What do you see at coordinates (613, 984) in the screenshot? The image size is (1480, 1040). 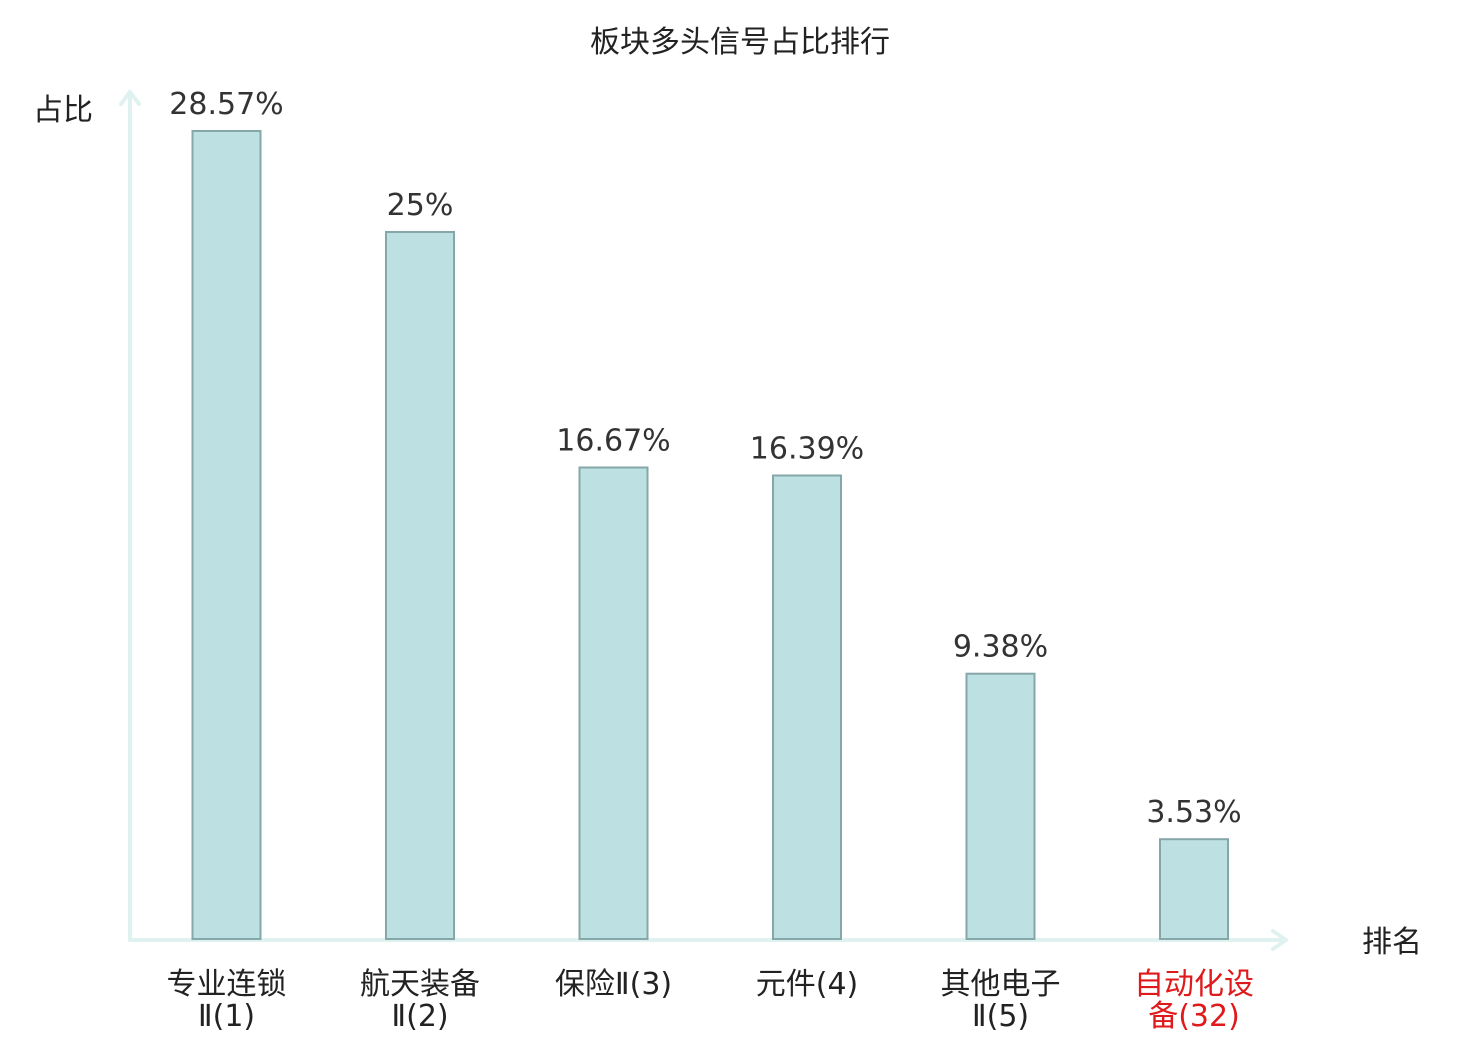 I see `category-label-3: 保险Ⅱ(3)` at bounding box center [613, 984].